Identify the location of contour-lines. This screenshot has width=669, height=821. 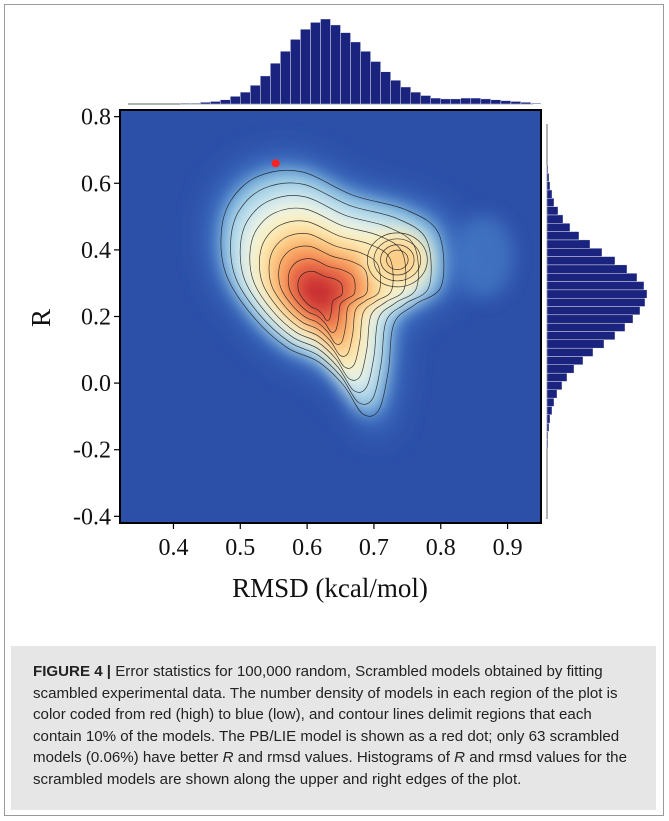
(332, 293).